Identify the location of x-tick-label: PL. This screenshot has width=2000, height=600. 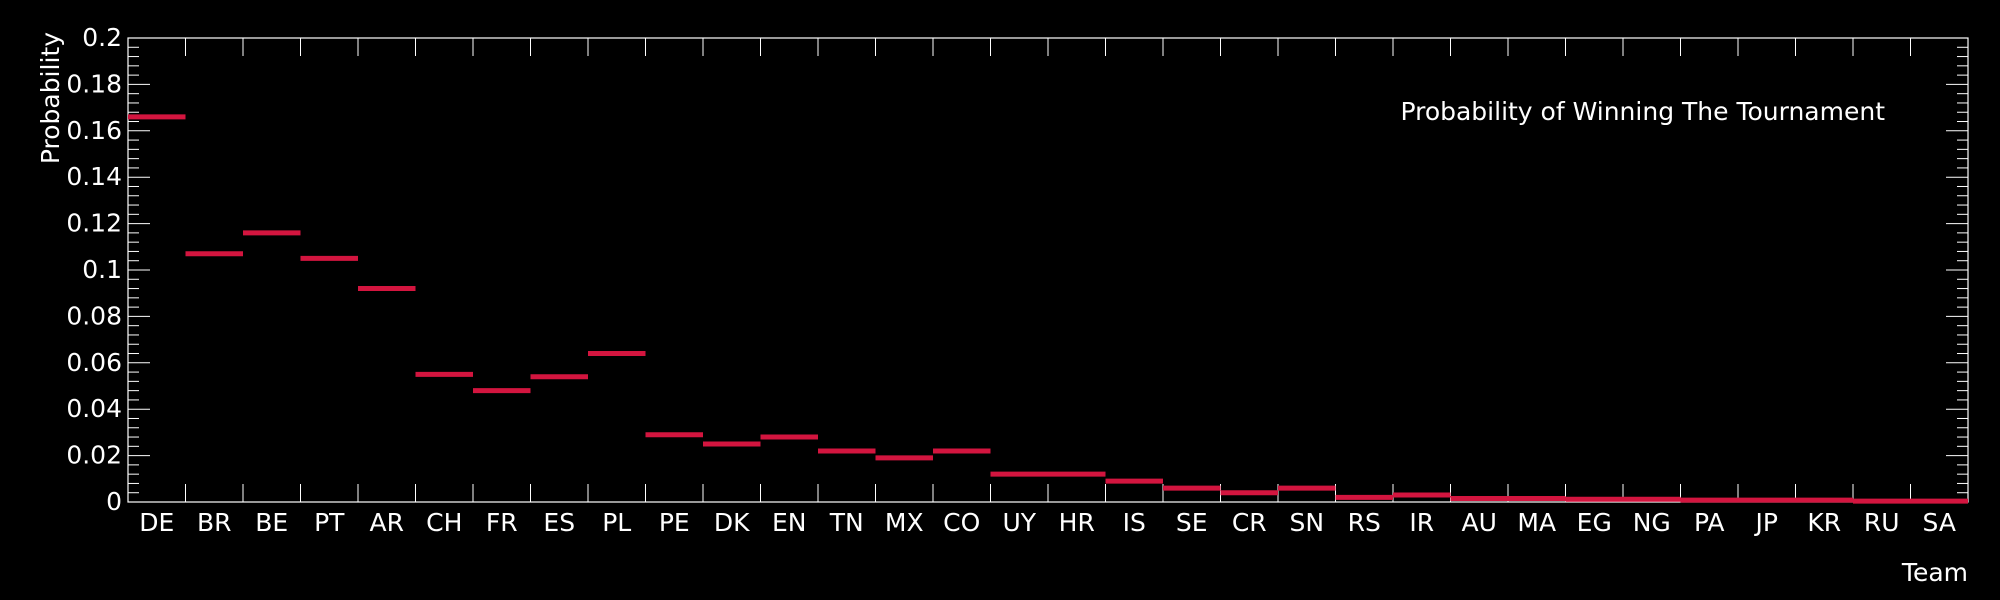
(616, 522).